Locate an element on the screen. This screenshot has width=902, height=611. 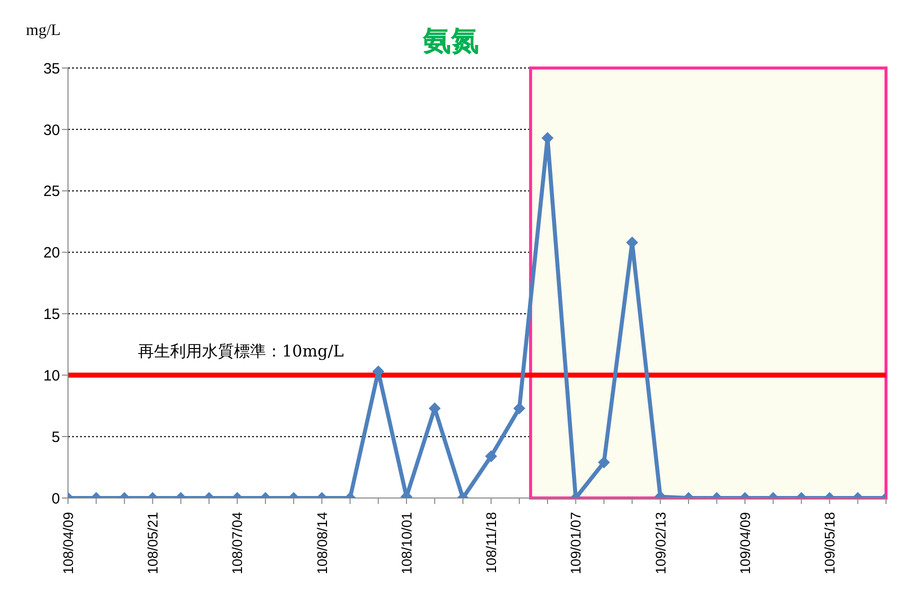
x-tick-label: 108/10/01 is located at coordinates (406, 543).